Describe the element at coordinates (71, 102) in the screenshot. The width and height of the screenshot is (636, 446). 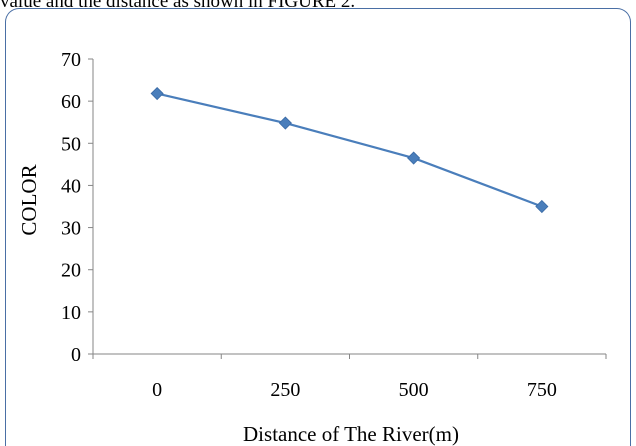
I see `y-tick-label: 60` at that location.